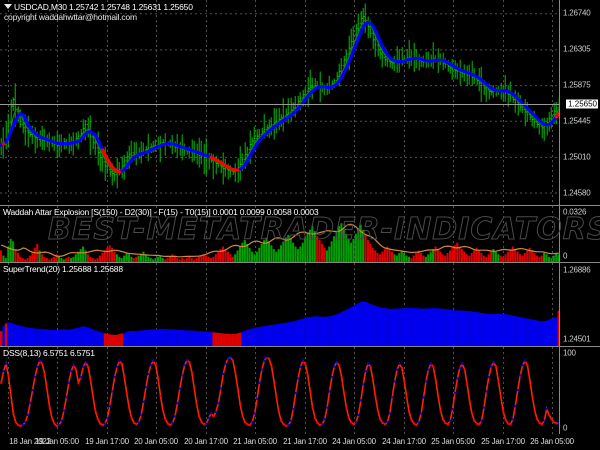  Describe the element at coordinates (559, 304) in the screenshot. I see `supertrend-axis-divider` at that location.